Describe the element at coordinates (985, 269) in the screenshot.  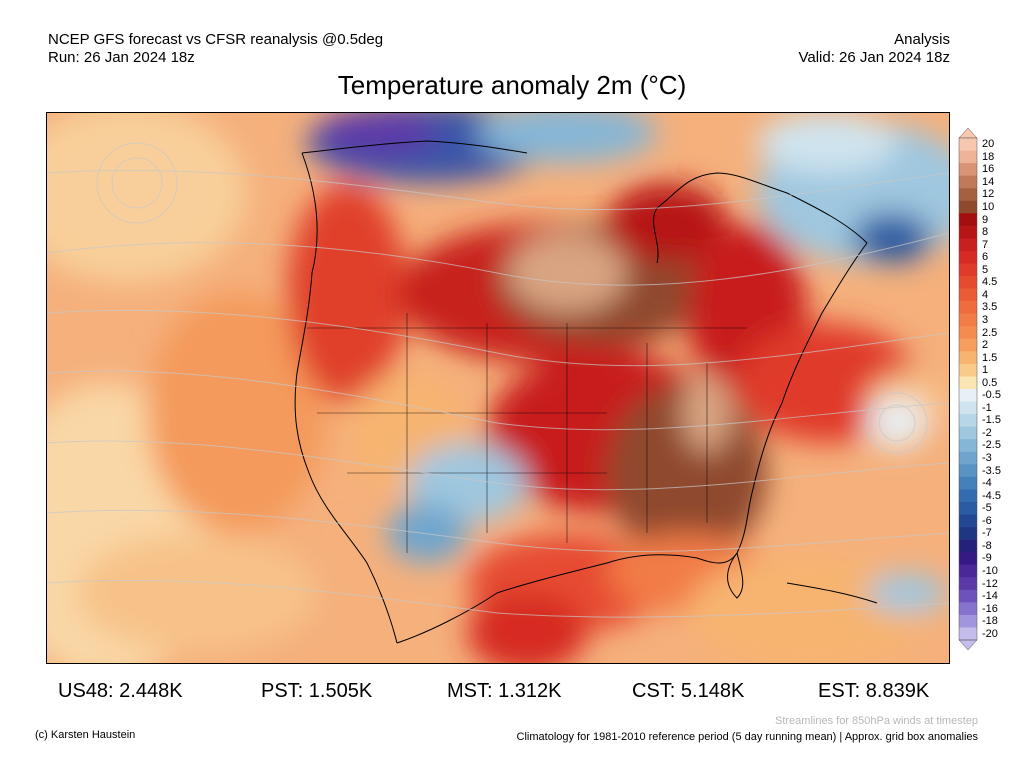
I see `colorbar-label: 5` at that location.